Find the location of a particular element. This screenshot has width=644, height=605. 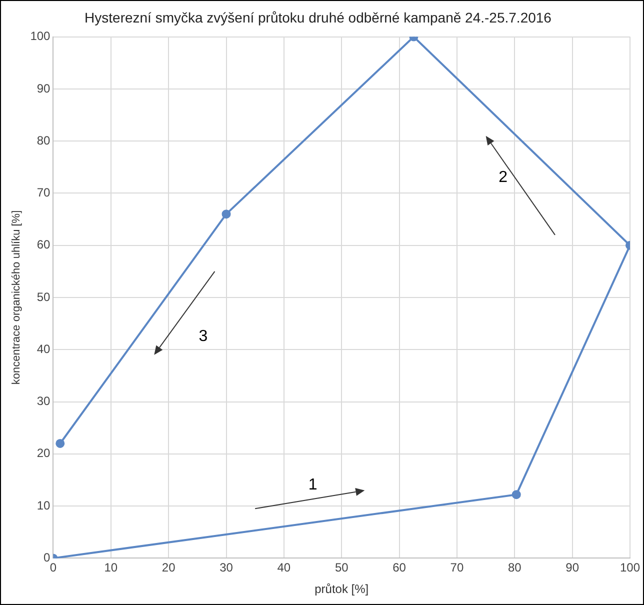

annotation: 3 is located at coordinates (203, 337).